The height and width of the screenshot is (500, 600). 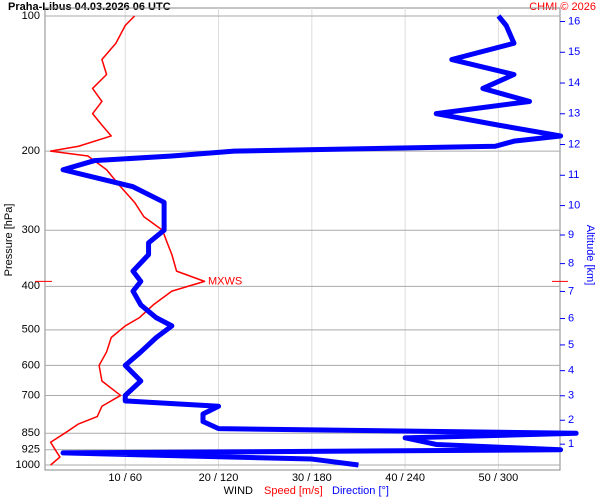 What do you see at coordinates (293, 491) in the screenshot?
I see `legend-speed: Speed [m/s]` at bounding box center [293, 491].